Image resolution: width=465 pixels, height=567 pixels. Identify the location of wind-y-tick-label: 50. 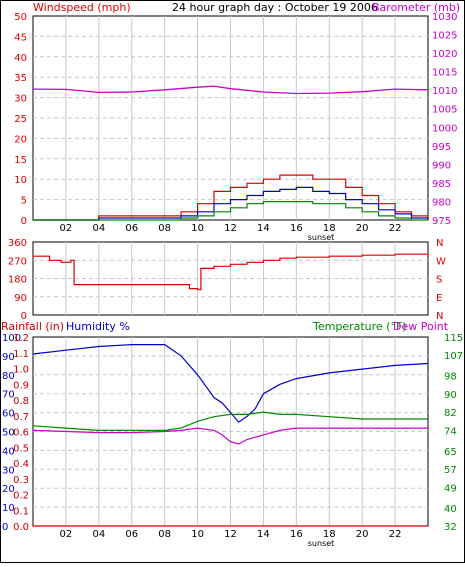
(20, 17).